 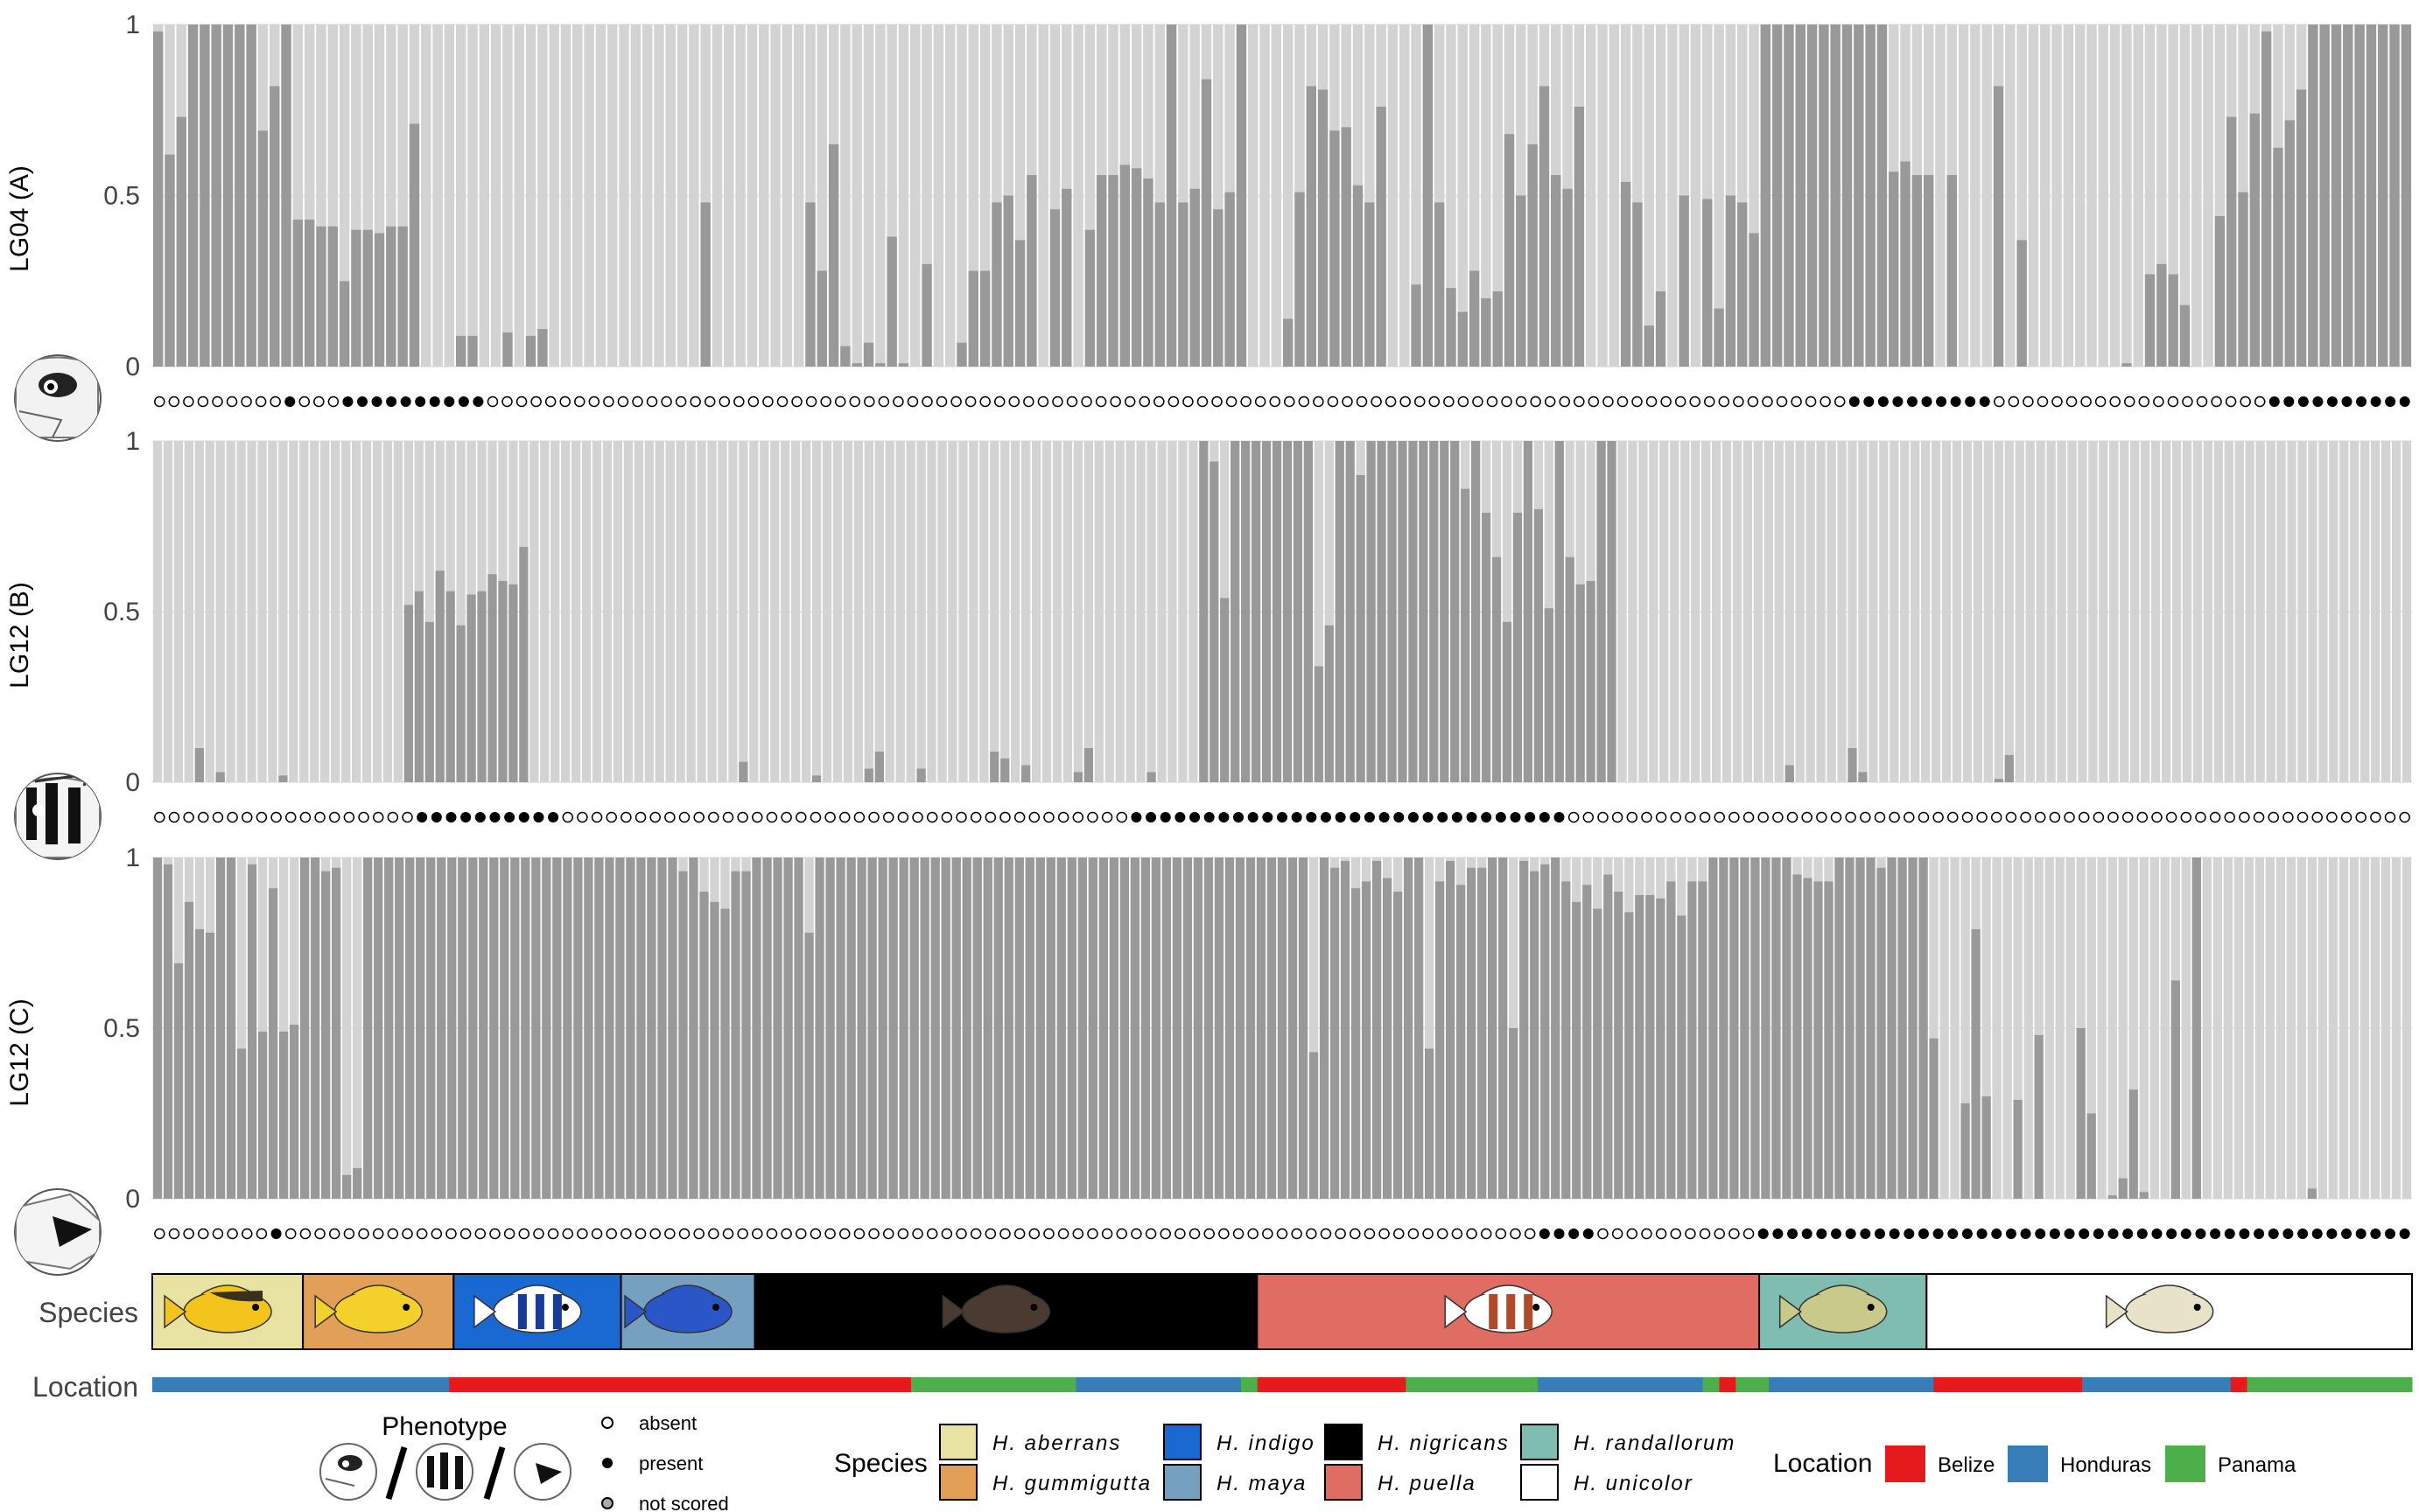 What do you see at coordinates (2185, 1464) in the screenshot?
I see `location-legend-swatch` at bounding box center [2185, 1464].